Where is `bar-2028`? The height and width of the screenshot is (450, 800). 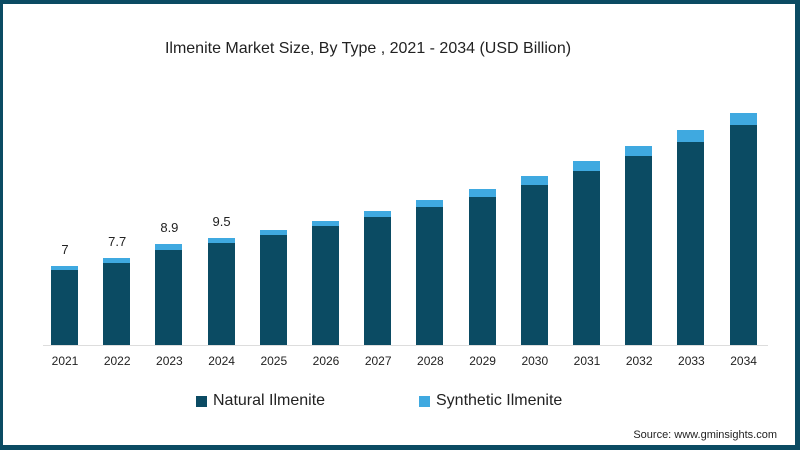
bar-2028 is located at coordinates (430, 272).